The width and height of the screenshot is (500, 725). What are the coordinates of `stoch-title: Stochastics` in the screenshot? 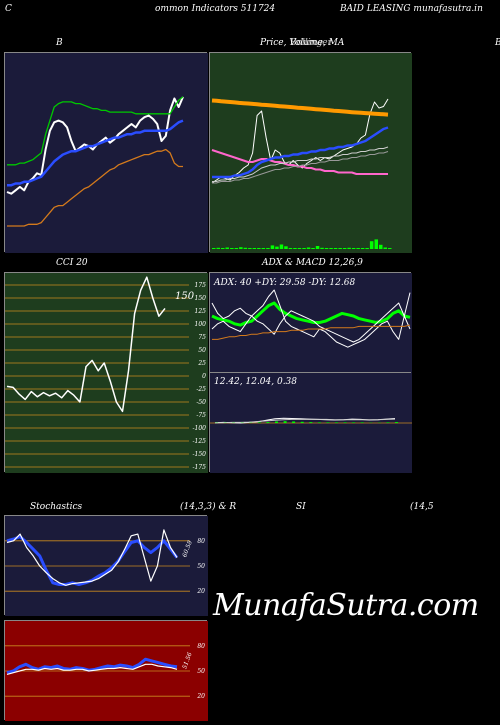 It's located at (56, 507).